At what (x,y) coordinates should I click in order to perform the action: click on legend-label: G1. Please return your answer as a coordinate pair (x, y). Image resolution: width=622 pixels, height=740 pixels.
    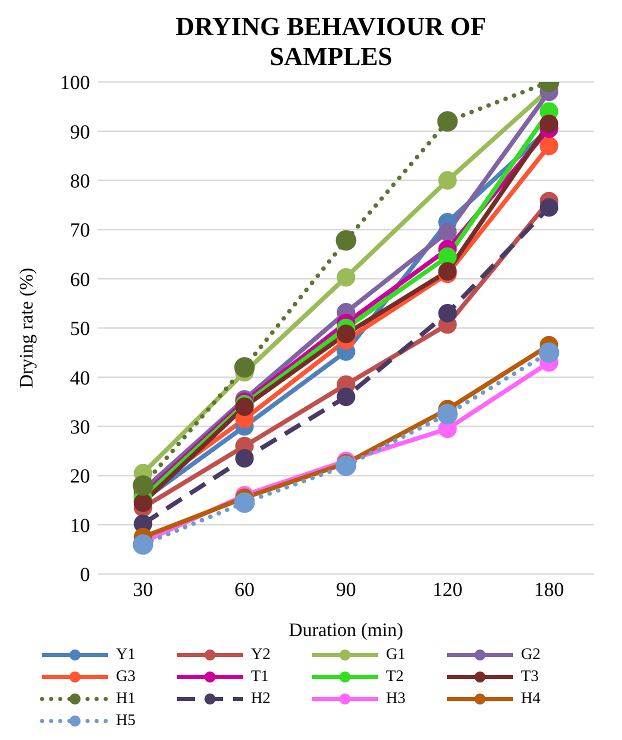
    Looking at the image, I should click on (396, 655).